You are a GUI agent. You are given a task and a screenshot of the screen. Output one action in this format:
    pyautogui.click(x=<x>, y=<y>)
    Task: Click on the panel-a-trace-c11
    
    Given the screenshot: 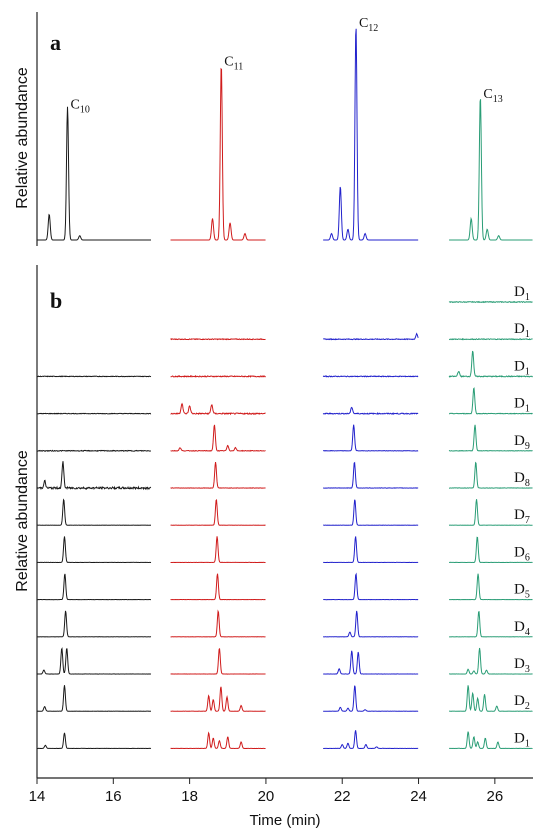 What is the action you would take?
    pyautogui.click(x=218, y=154)
    